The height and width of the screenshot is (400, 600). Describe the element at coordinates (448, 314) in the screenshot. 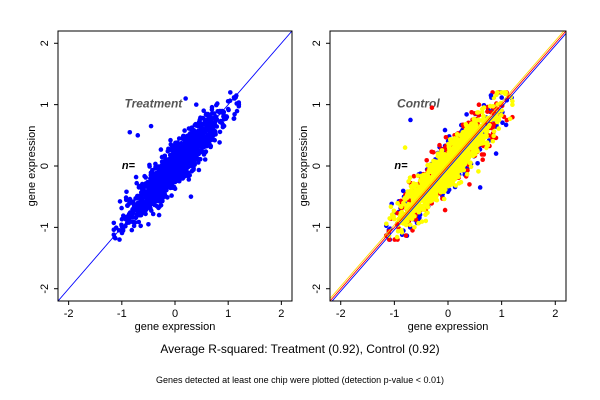

I see `x-tick-label: 0` at that location.